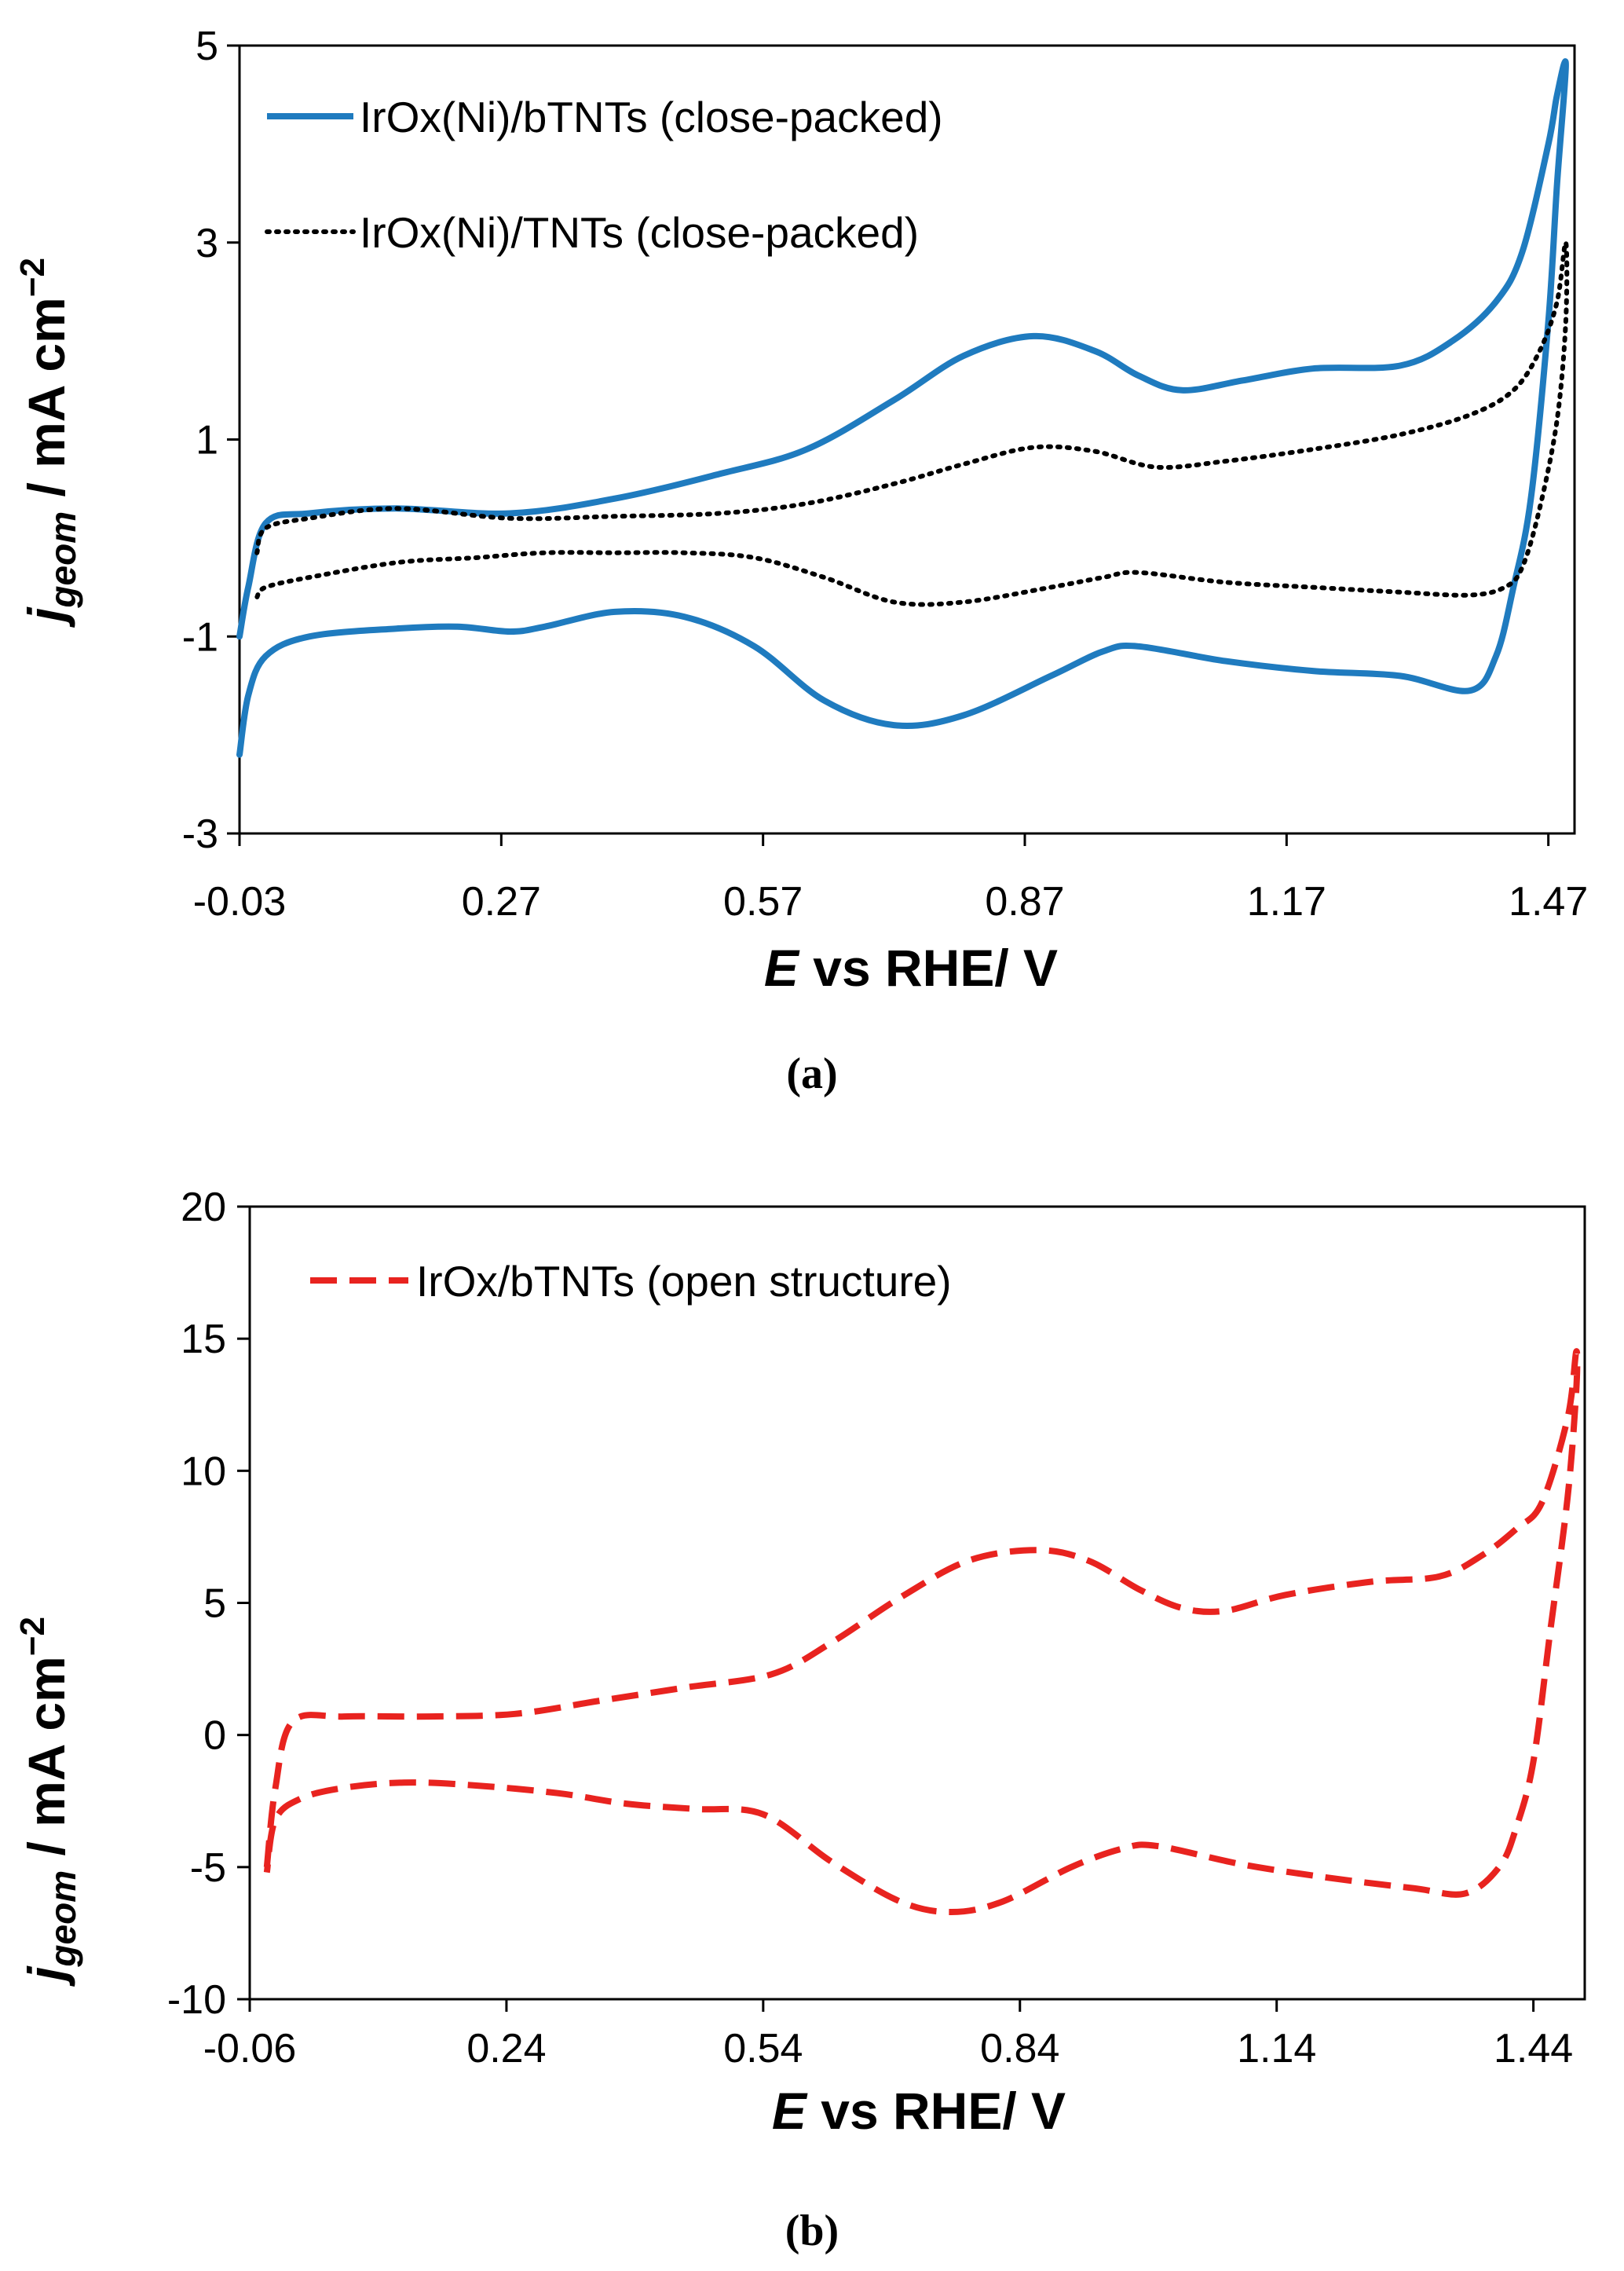  Describe the element at coordinates (506, 2048) in the screenshot. I see `x-tick-label: 0.24` at that location.